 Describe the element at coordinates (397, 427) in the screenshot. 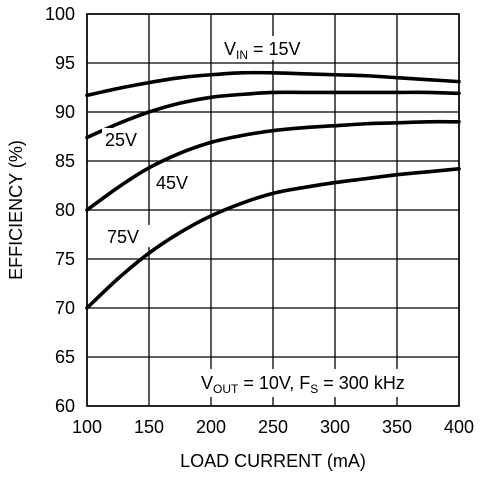

I see `x-tick-label: 350` at that location.